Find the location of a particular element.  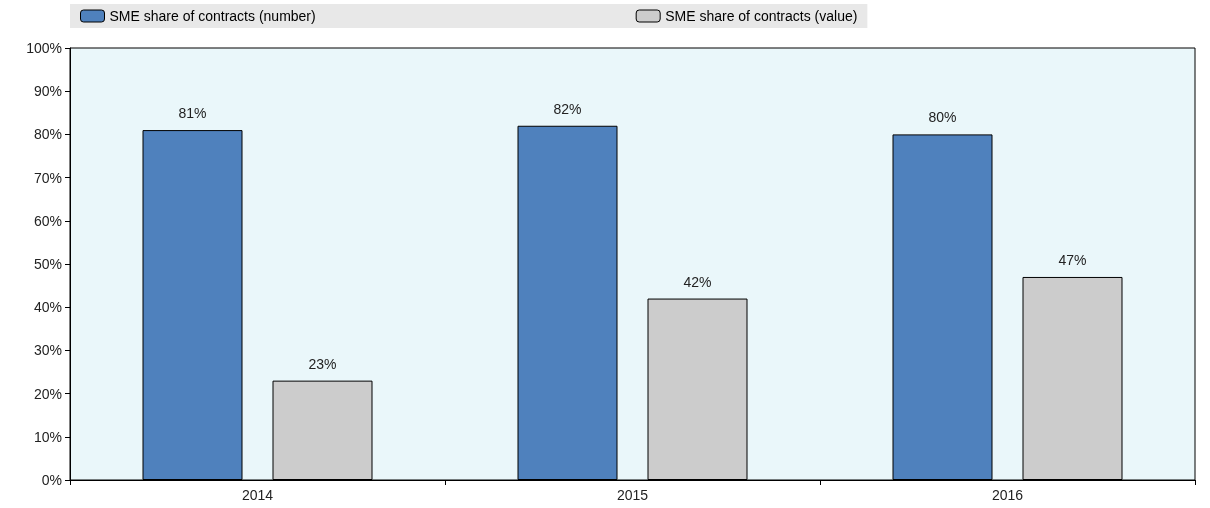

y-tick-label: 90% is located at coordinates (47, 91).